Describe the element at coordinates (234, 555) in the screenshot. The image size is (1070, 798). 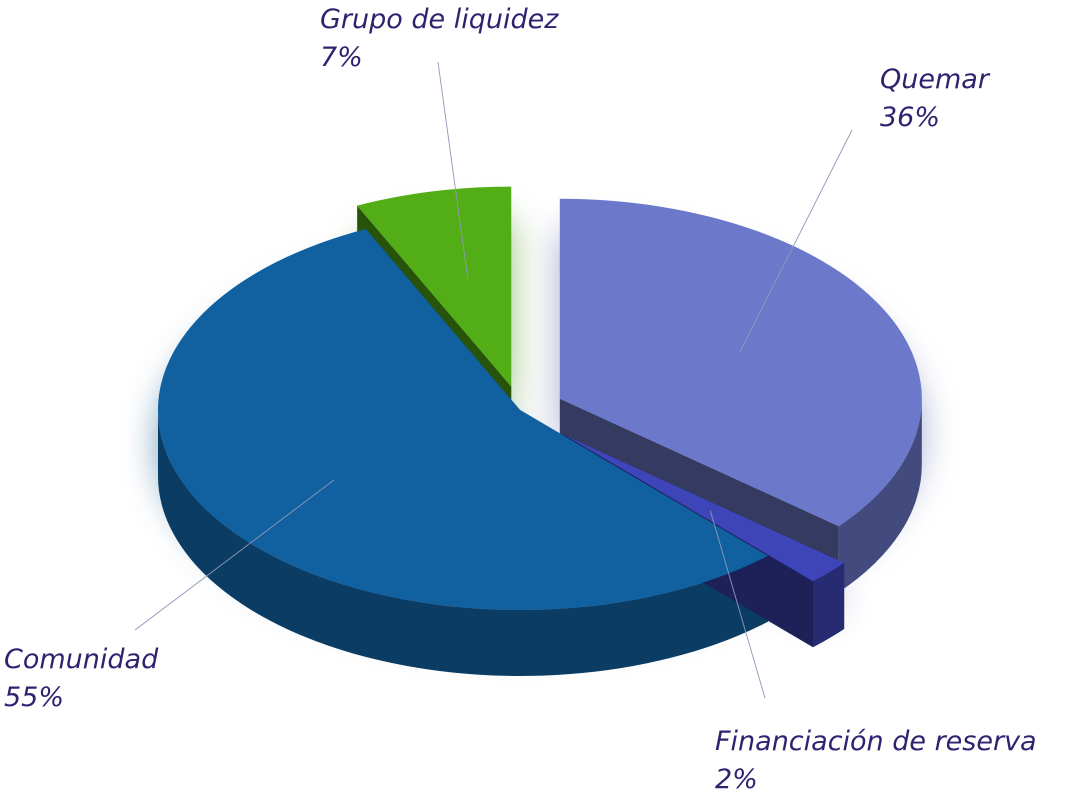
I see `leader-line-comunidad` at that location.